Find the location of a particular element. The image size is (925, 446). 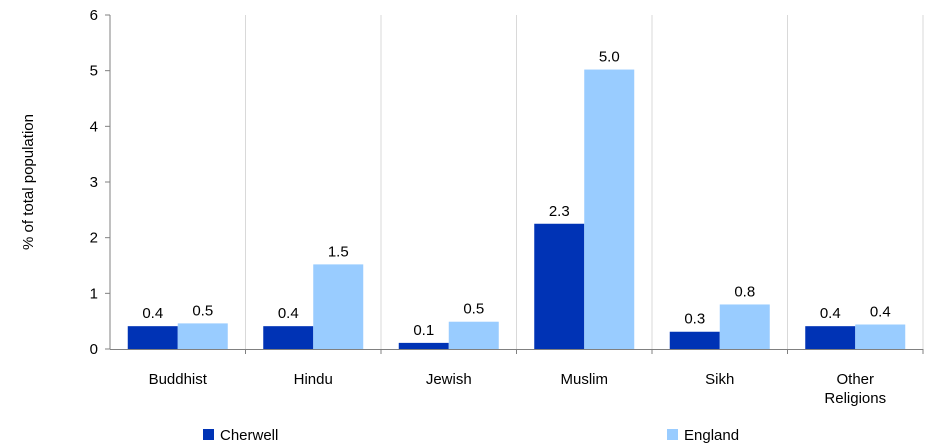

y-tick-label: 6 is located at coordinates (94, 15).